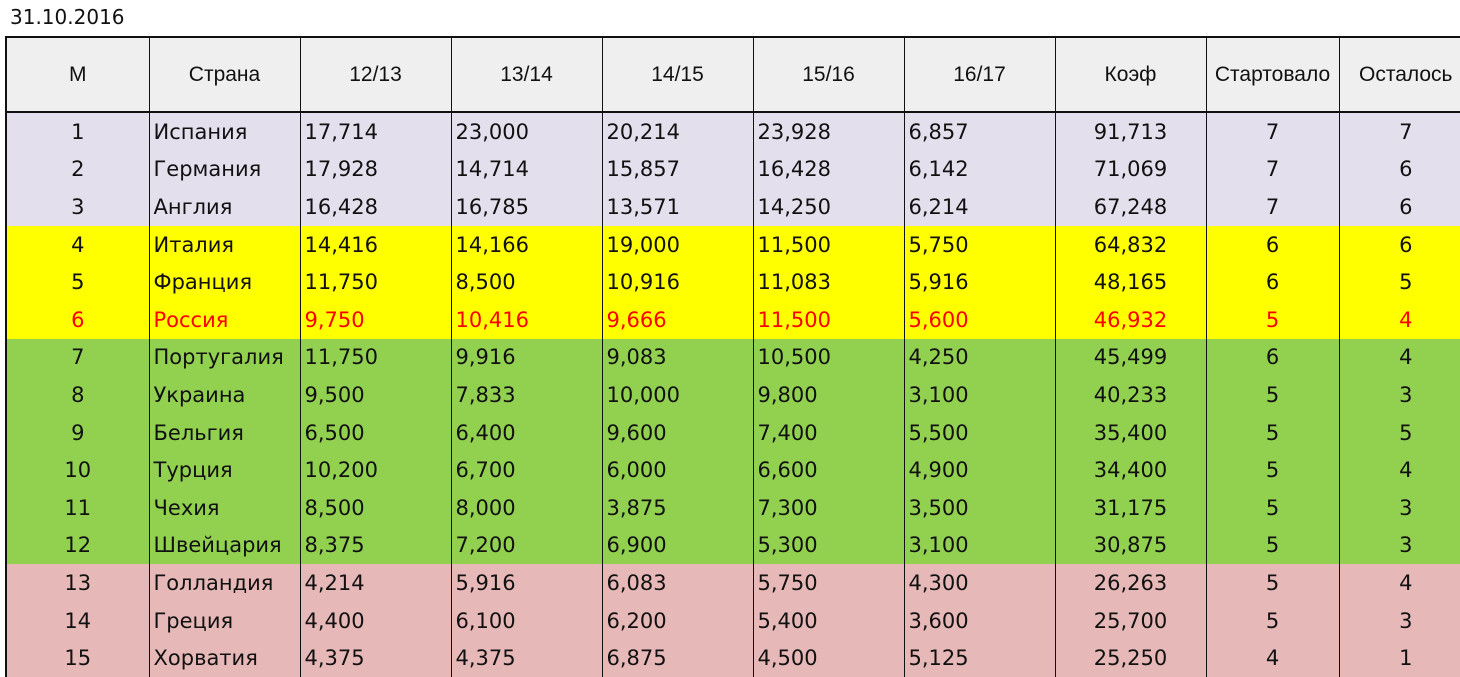 Image resolution: width=1460 pixels, height=677 pixels. I want to click on cell-place: 13, so click(77, 583).